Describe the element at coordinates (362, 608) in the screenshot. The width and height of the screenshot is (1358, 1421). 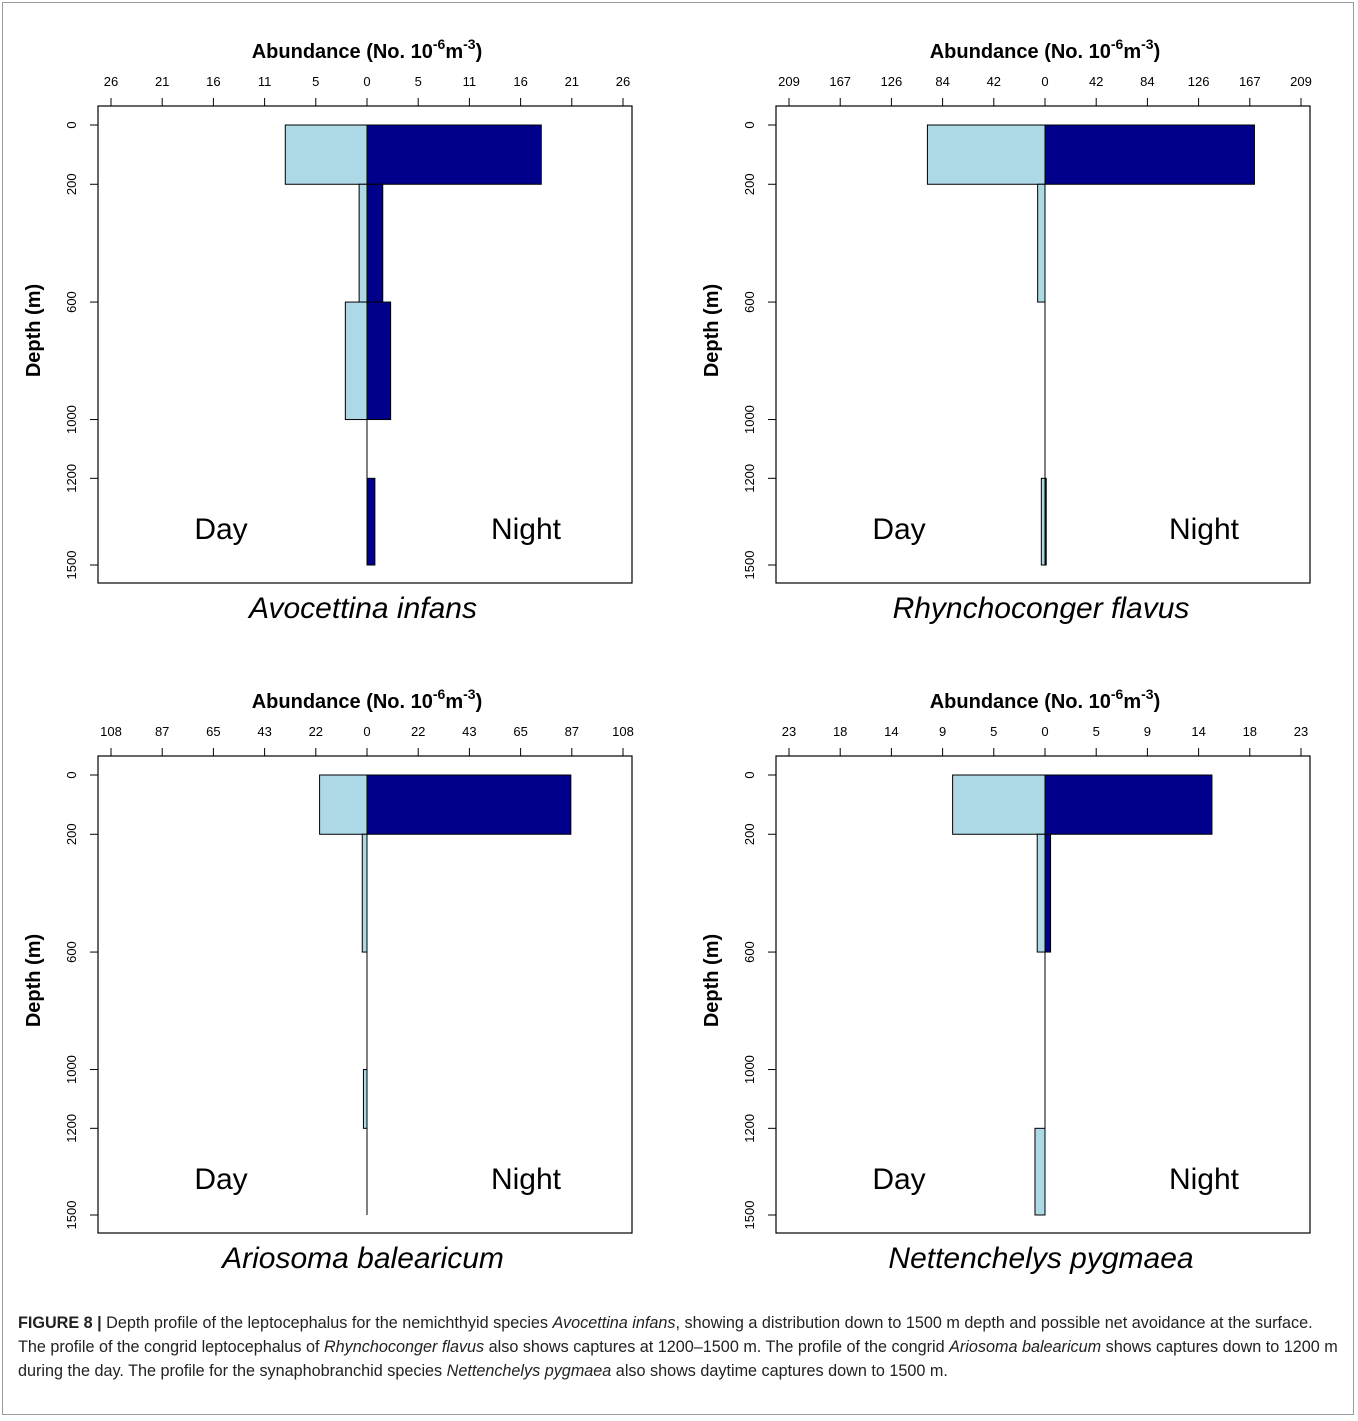
I see `species-name: Avocettina infans` at that location.